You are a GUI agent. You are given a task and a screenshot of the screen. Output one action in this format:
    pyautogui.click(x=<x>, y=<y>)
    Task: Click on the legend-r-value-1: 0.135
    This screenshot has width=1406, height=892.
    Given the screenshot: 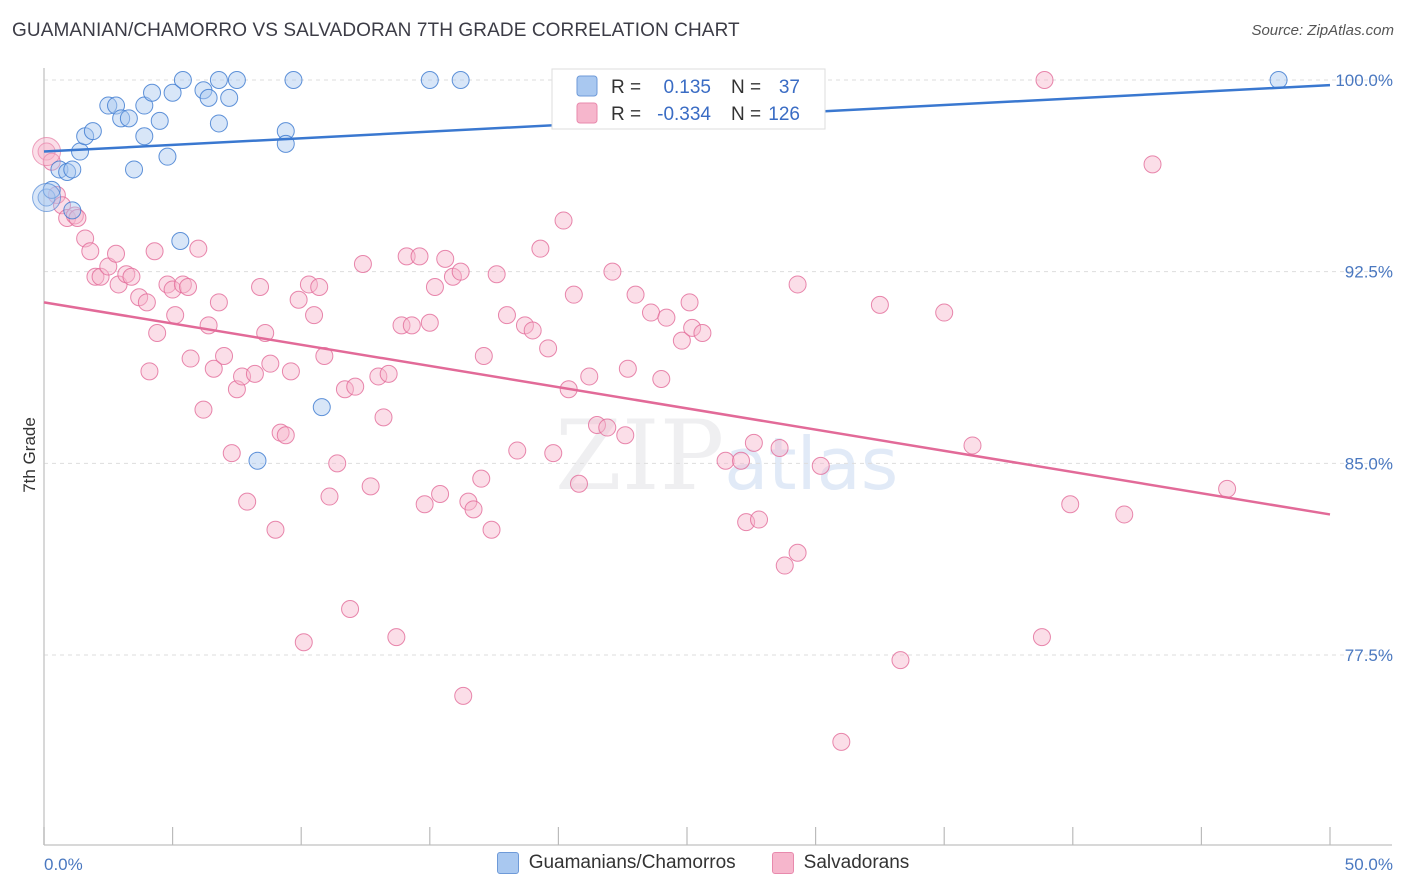 What is the action you would take?
    pyautogui.click(x=687, y=87)
    